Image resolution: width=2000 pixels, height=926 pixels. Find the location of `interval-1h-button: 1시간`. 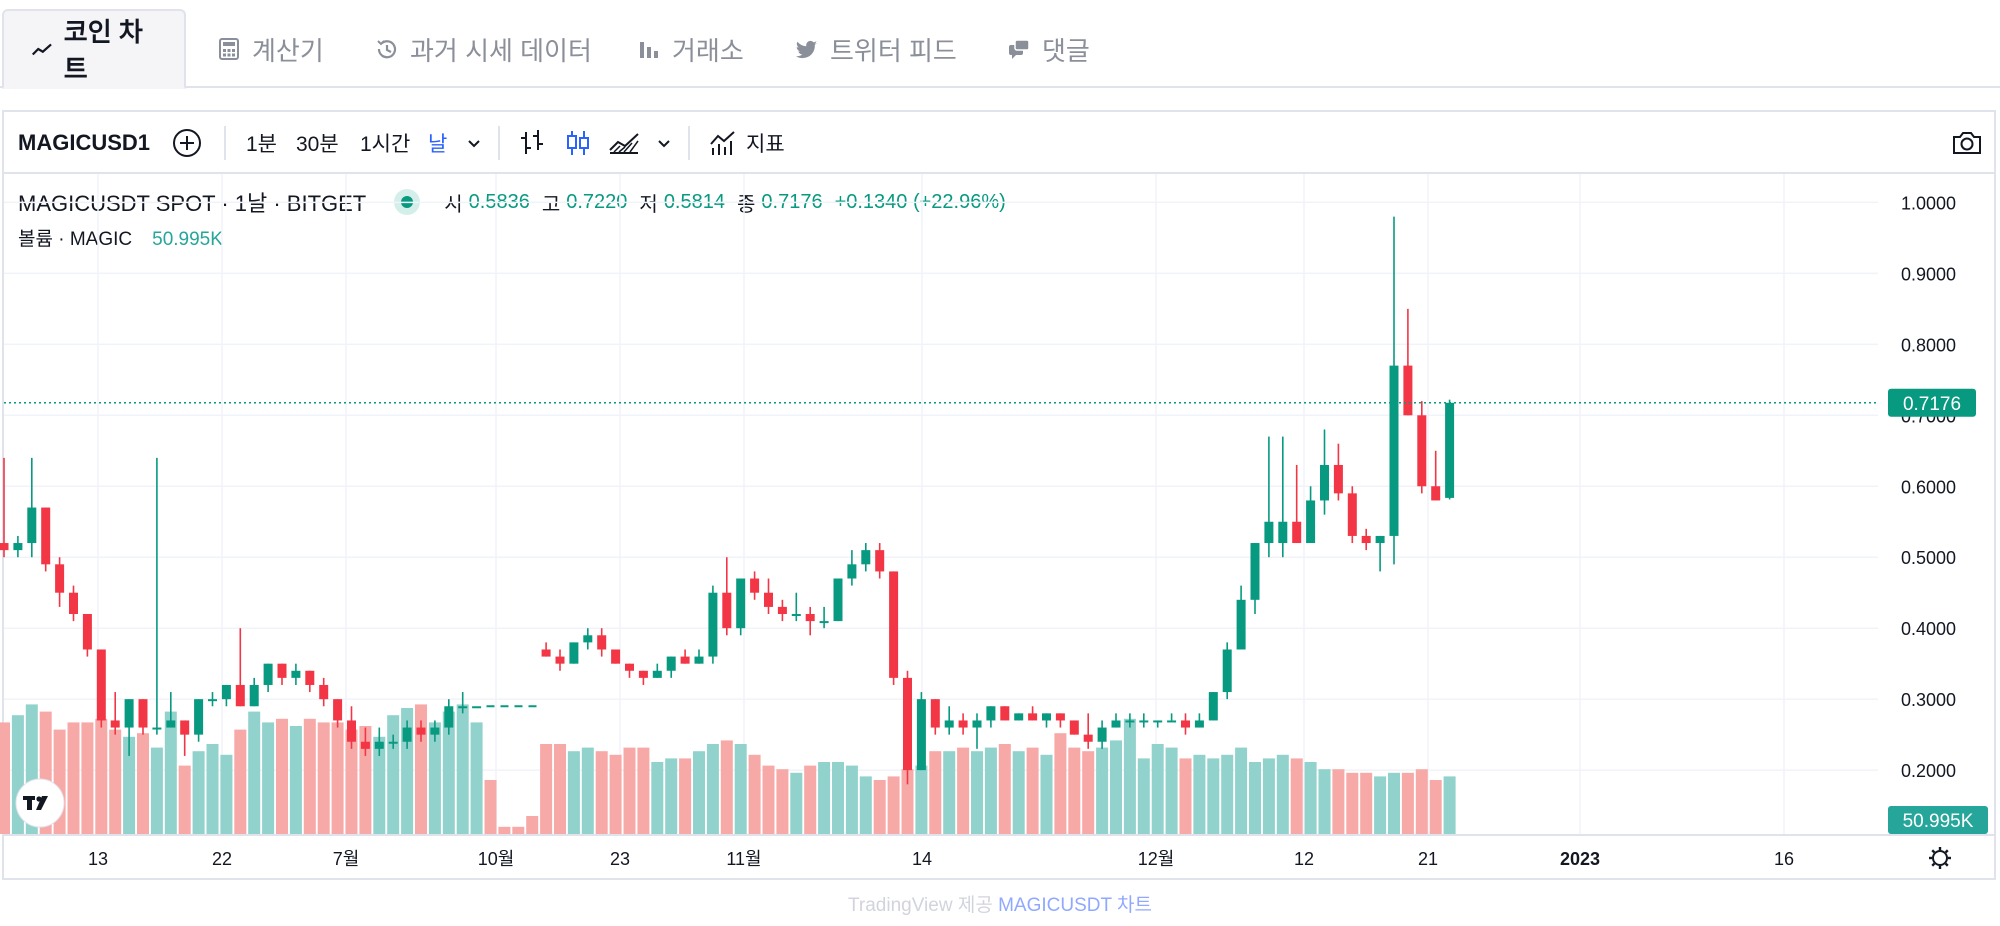

interval-1h-button: 1시간 is located at coordinates (385, 144).